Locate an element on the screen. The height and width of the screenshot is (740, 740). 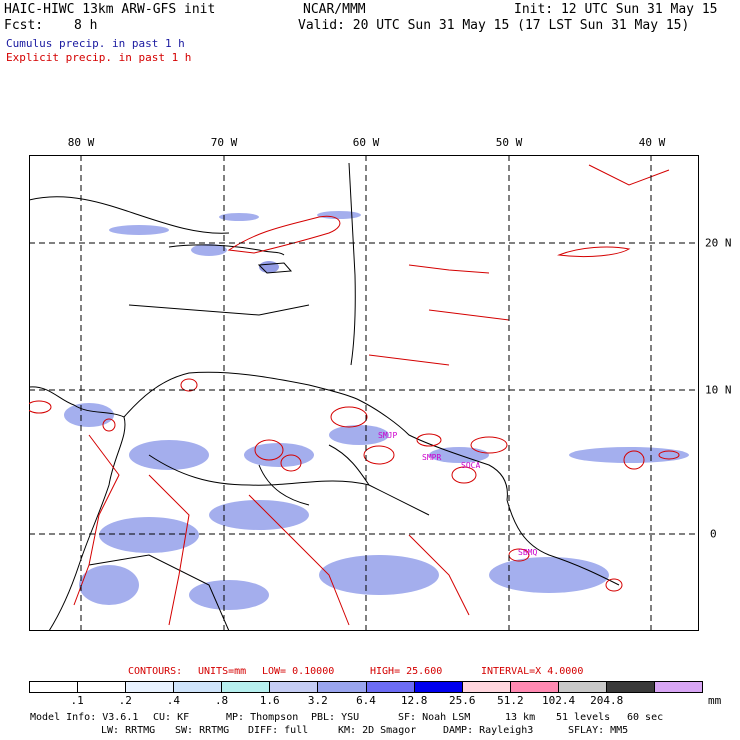
model-info-item: SFLAY: MM5 is located at coordinates (598, 730).